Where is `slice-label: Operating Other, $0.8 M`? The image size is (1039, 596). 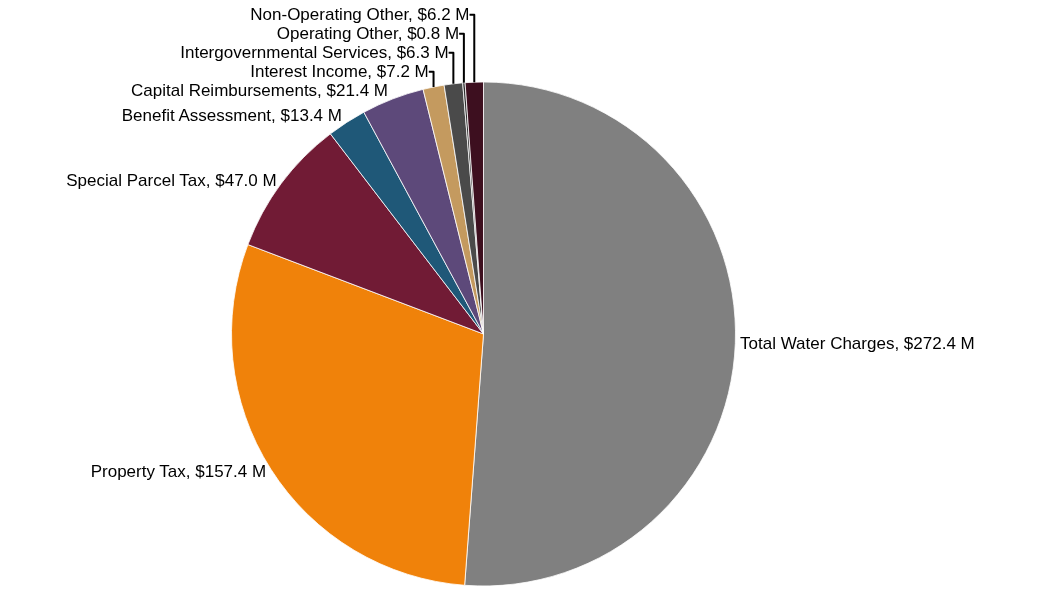
slice-label: Operating Other, $0.8 M is located at coordinates (368, 34).